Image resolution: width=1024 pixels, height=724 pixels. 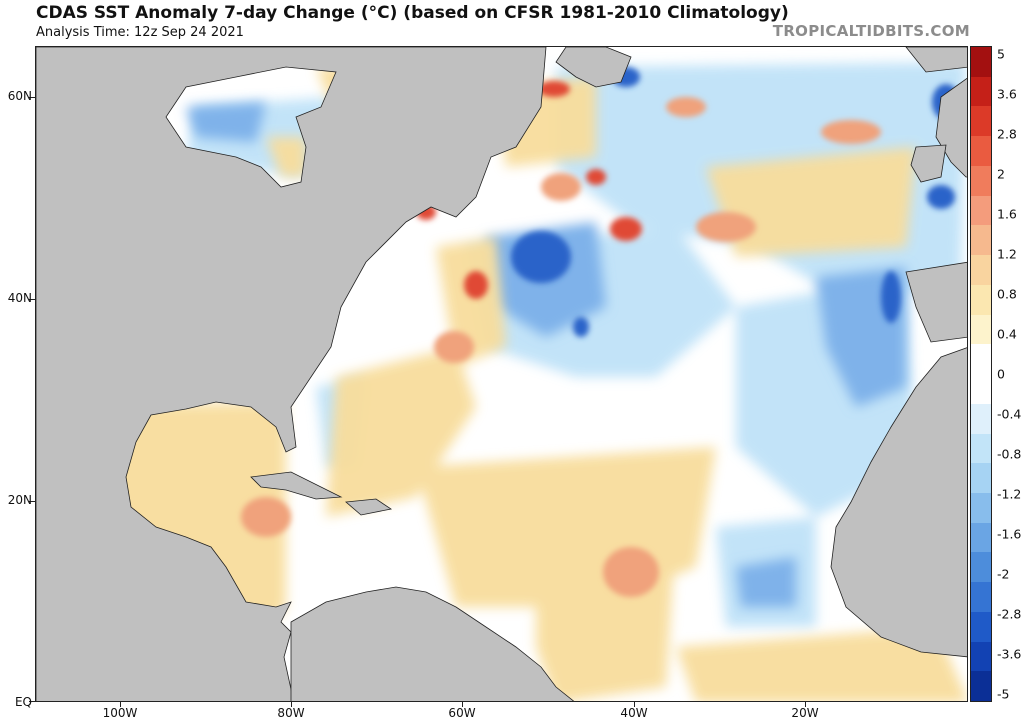 I want to click on colorbar-tick-label: -3.6, so click(x=1009, y=654).